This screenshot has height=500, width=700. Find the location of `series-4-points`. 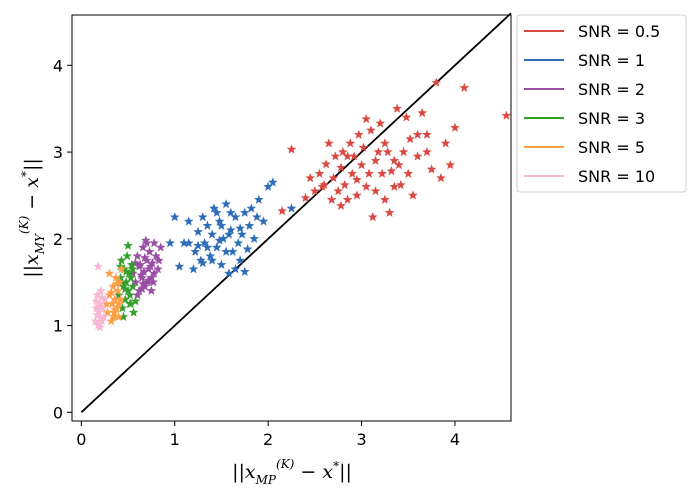

series-4-points is located at coordinates (114, 294).